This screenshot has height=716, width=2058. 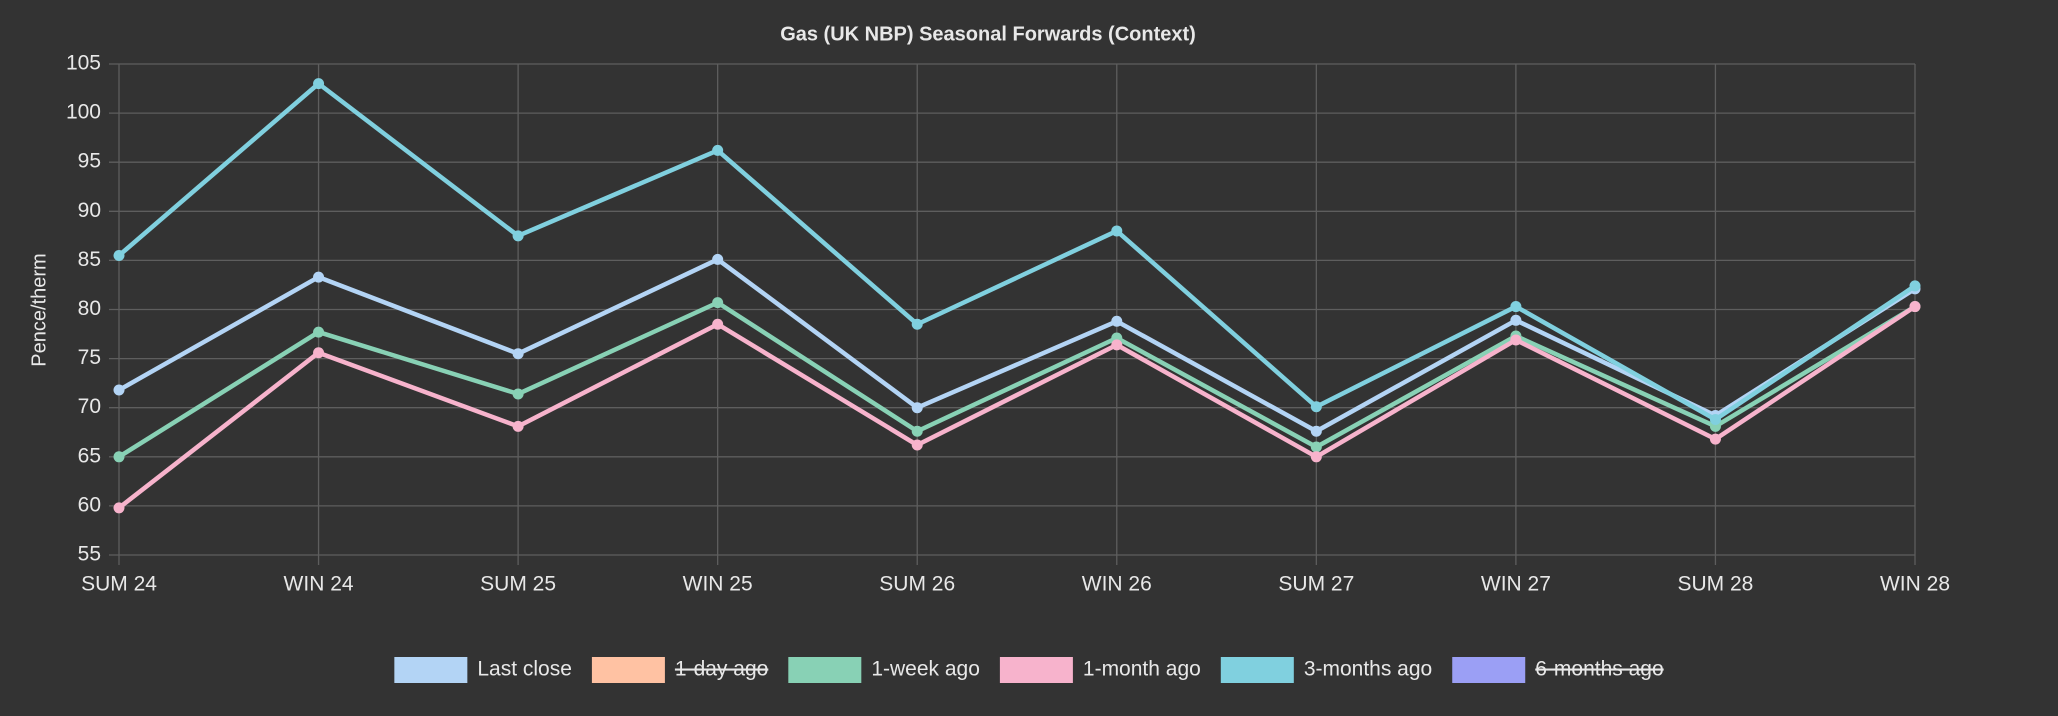 I want to click on x-tick-label: SUM 26, so click(x=917, y=584).